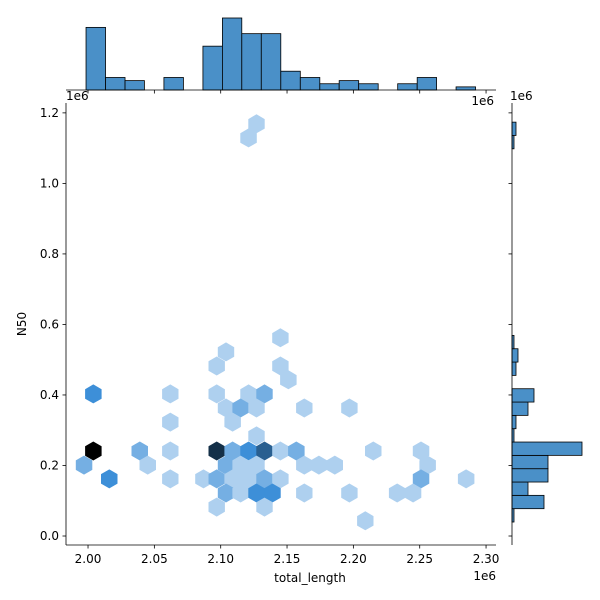 The height and width of the screenshot is (600, 600). What do you see at coordinates (49, 536) in the screenshot?
I see `y-tick-label: 0.0` at bounding box center [49, 536].